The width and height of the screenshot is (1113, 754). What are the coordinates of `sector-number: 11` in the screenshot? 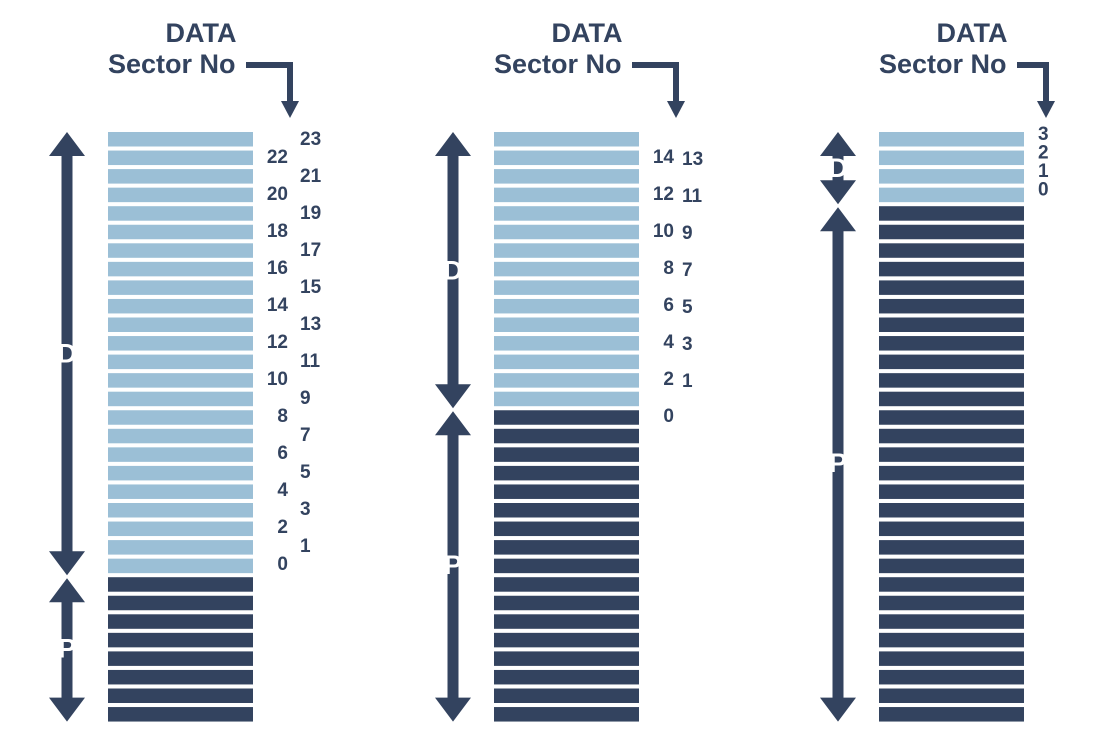 It's located at (692, 196).